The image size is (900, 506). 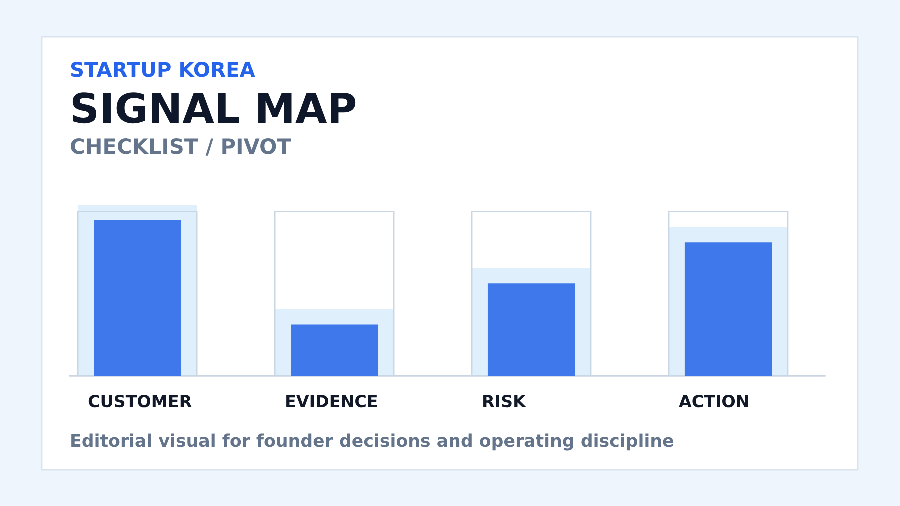 What do you see at coordinates (332, 401) in the screenshot?
I see `x-tick-label: EVIDENCE` at bounding box center [332, 401].